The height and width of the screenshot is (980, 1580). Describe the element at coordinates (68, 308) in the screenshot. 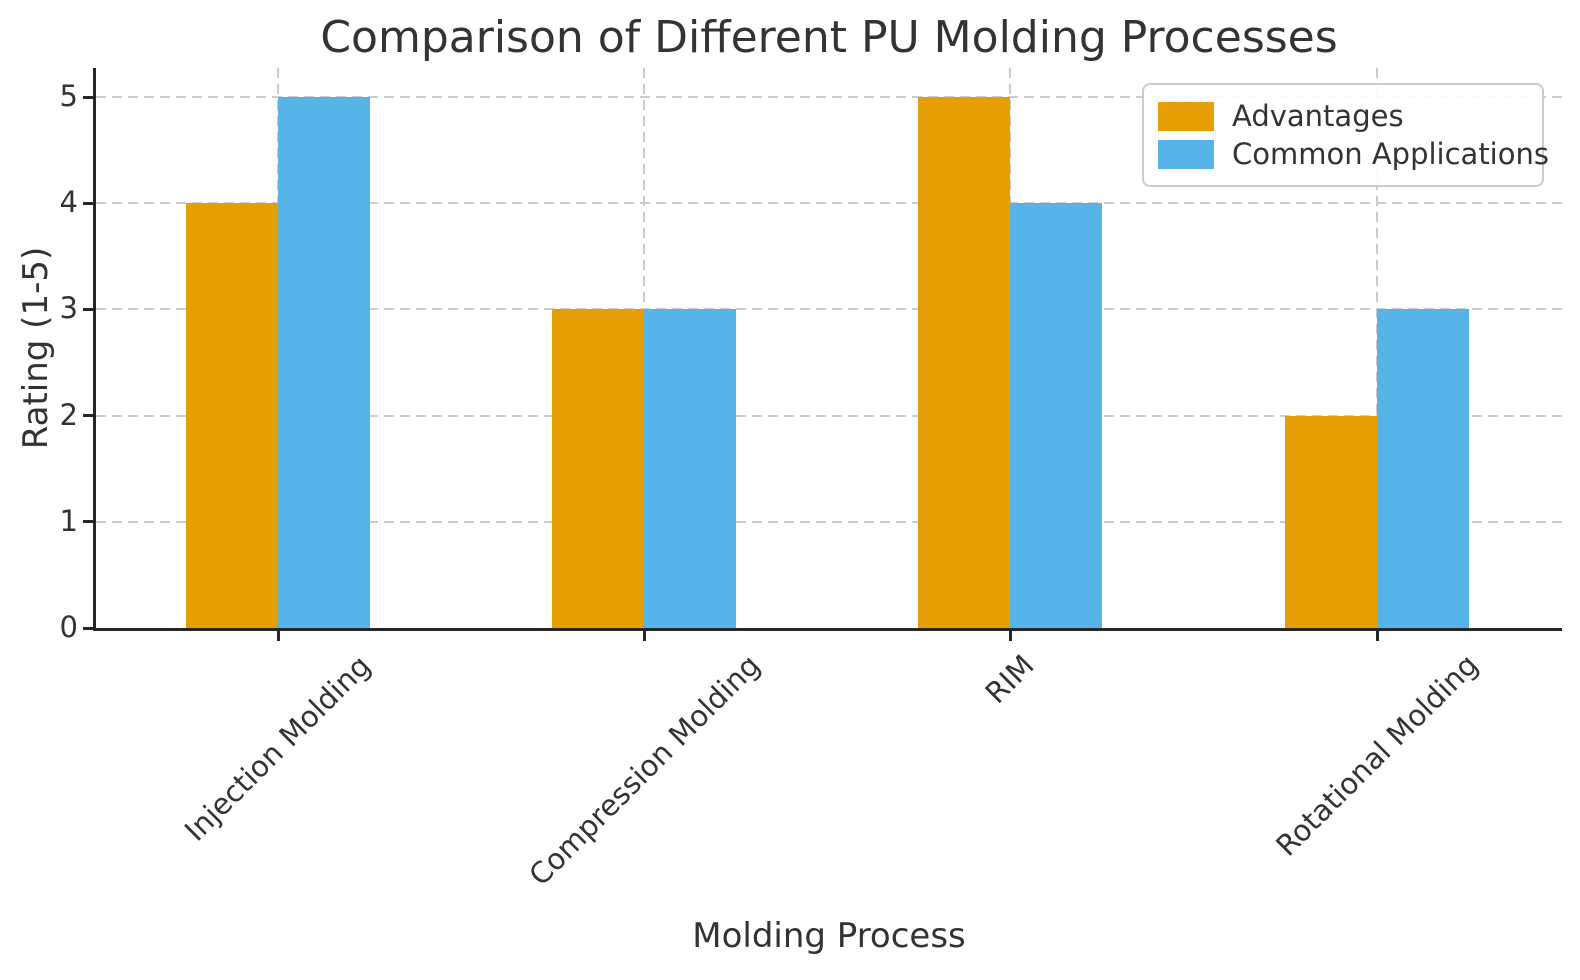

I see `y-tick-label-3: 3` at that location.